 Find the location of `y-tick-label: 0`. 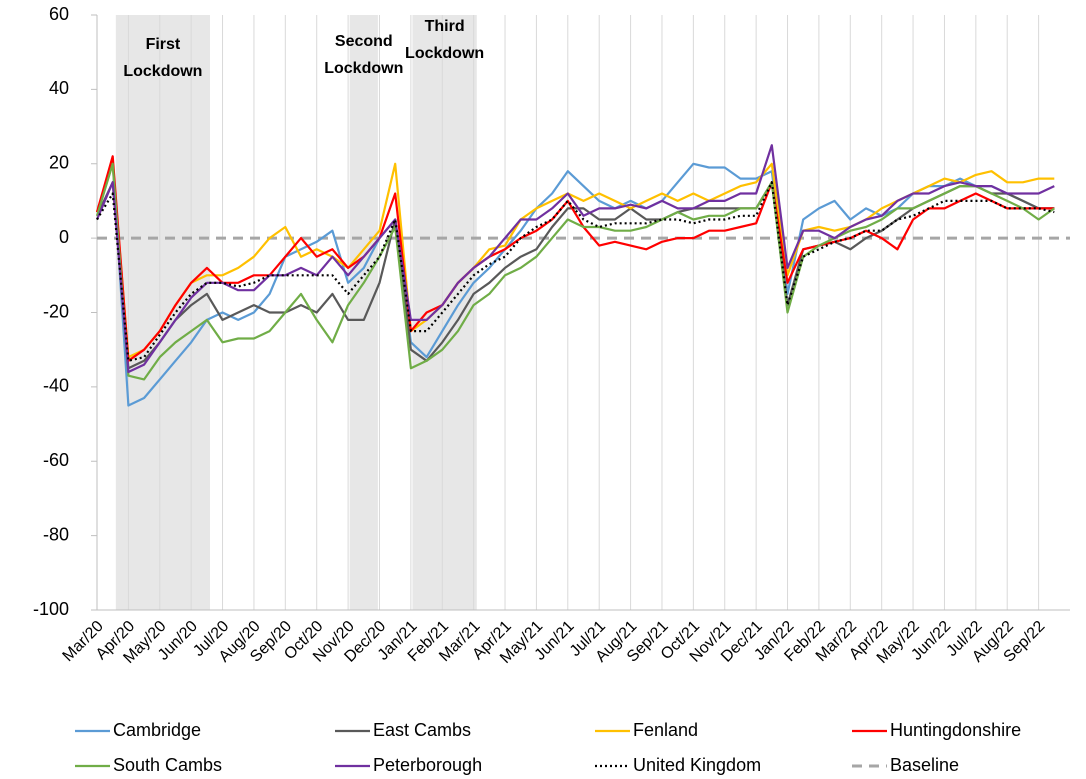

y-tick-label: 0 is located at coordinates (64, 237).